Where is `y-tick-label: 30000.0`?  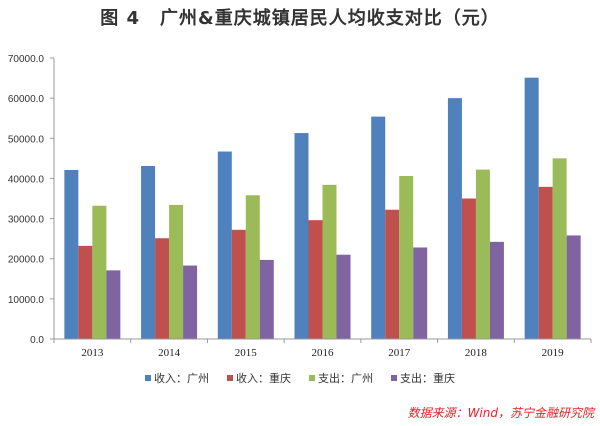 y-tick-label: 30000.0 is located at coordinates (26, 220).